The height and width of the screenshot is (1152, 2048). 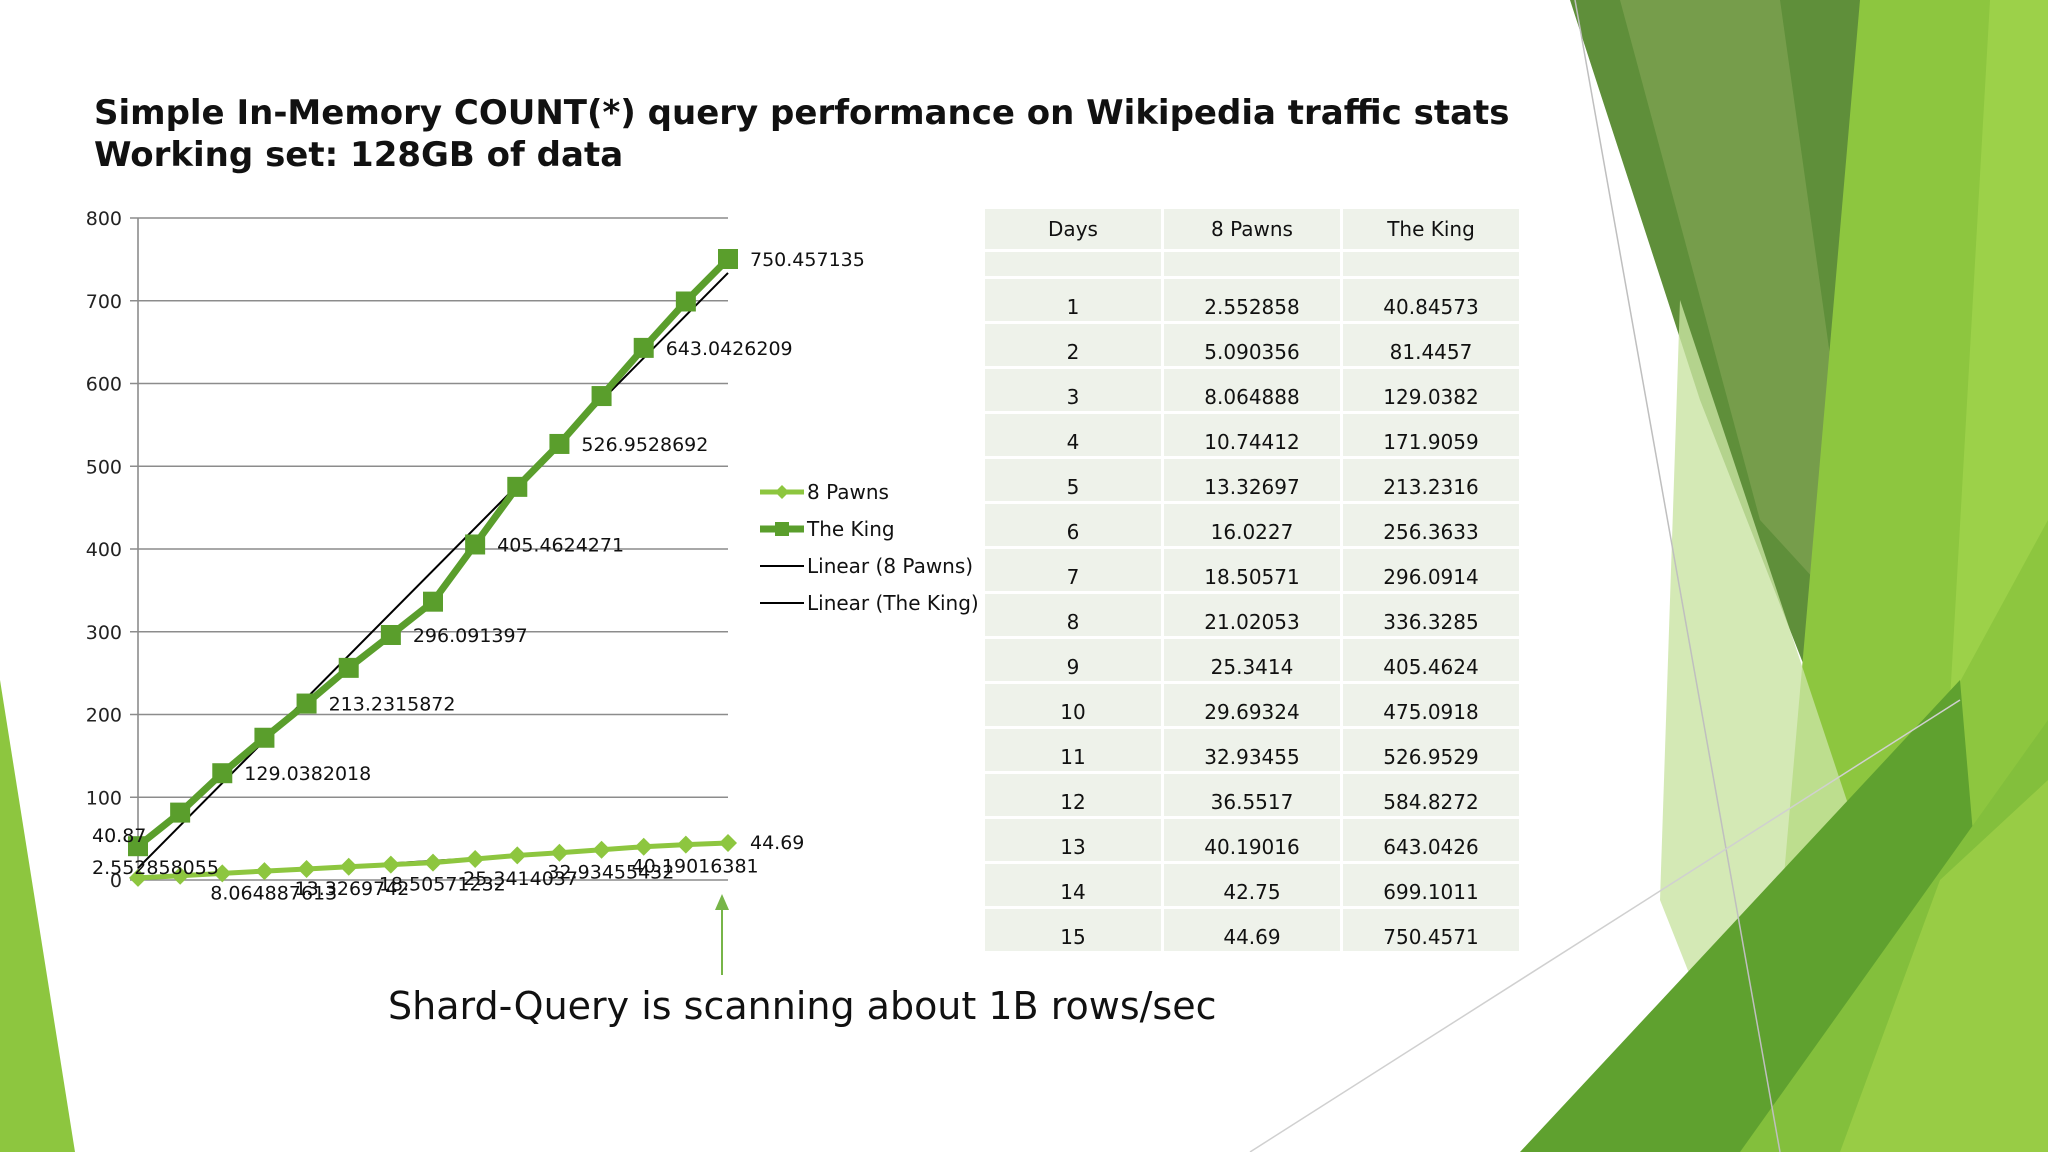 I want to click on data-label-pawns: 25.3414037, so click(x=520, y=879).